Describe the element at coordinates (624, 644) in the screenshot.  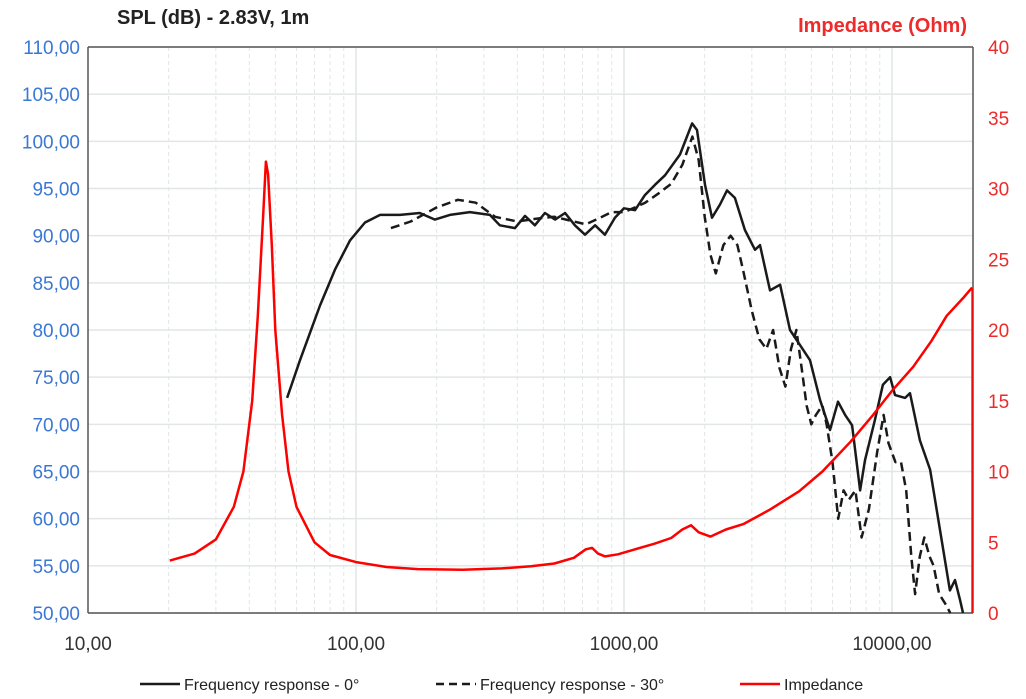
I see `x-tick-label: 1000,00` at that location.